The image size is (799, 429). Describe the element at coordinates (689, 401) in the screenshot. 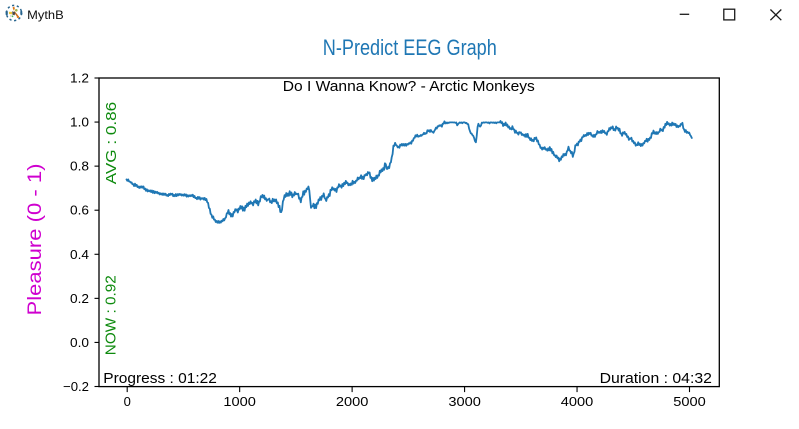

I see `svg-text: 5000` at that location.